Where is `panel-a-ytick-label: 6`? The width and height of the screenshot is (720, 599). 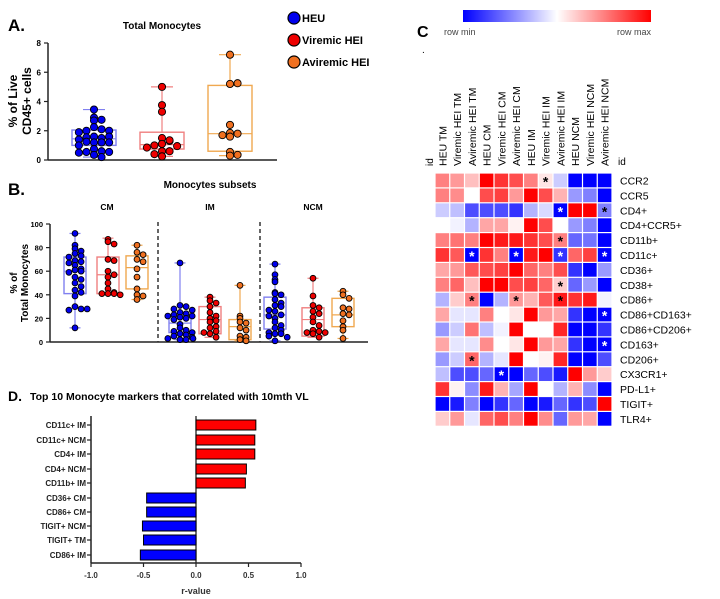
panel-a-ytick-label: 6 is located at coordinates (39, 72).